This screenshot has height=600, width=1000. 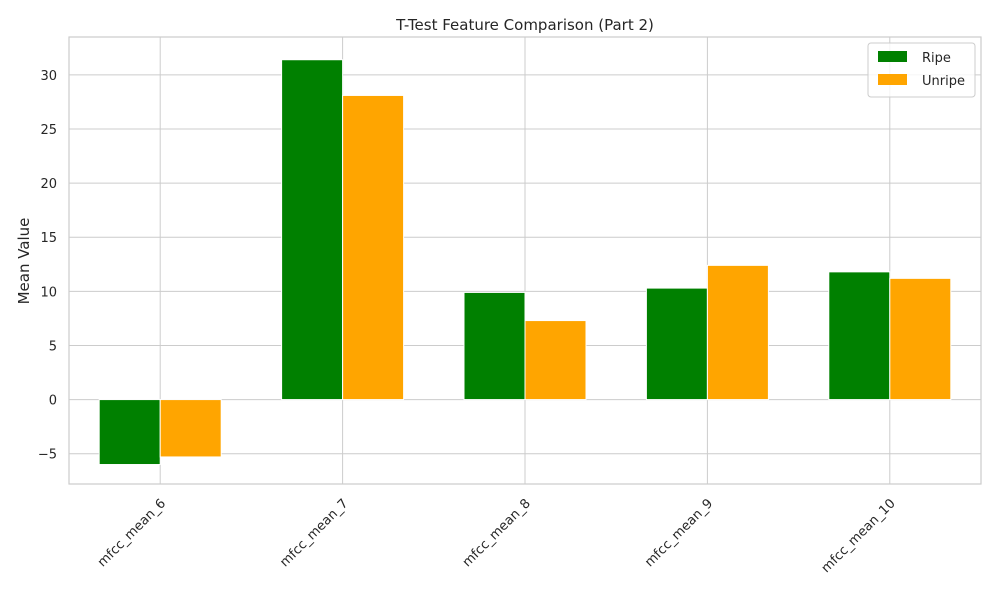 What do you see at coordinates (943, 81) in the screenshot?
I see `legend-label-unripe: Unripe` at bounding box center [943, 81].